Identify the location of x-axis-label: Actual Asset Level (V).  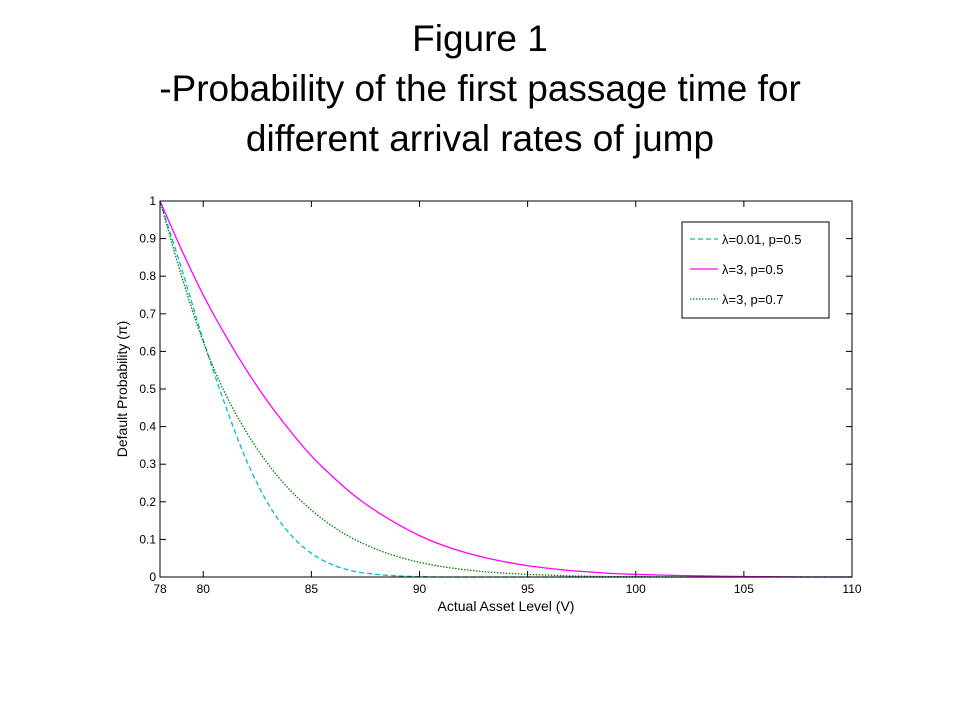
(506, 606).